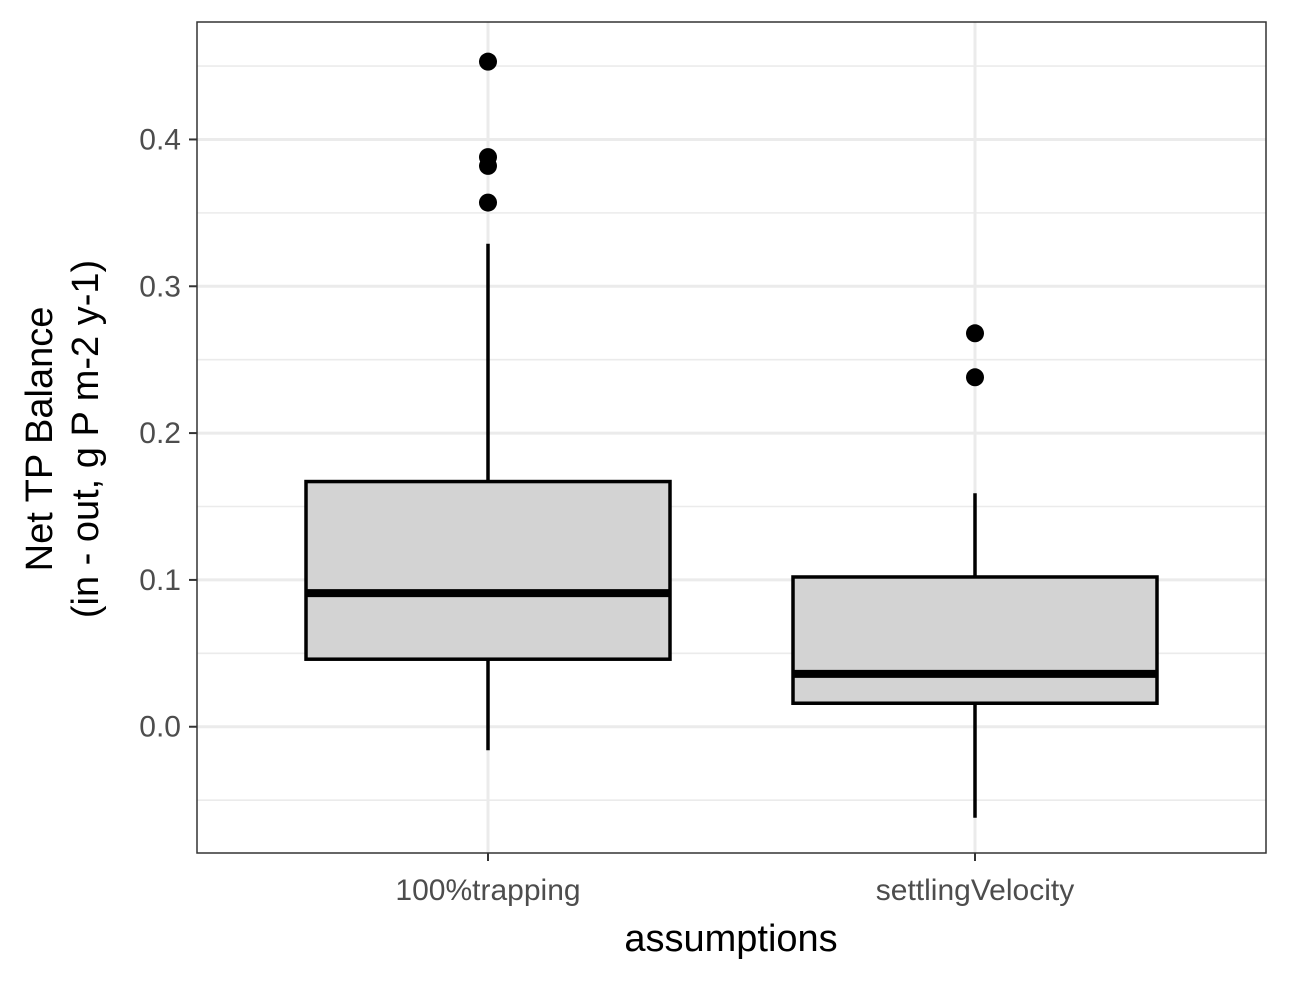 The height and width of the screenshot is (984, 1290). What do you see at coordinates (160, 286) in the screenshot?
I see `y-tick-label: 0.3` at bounding box center [160, 286].